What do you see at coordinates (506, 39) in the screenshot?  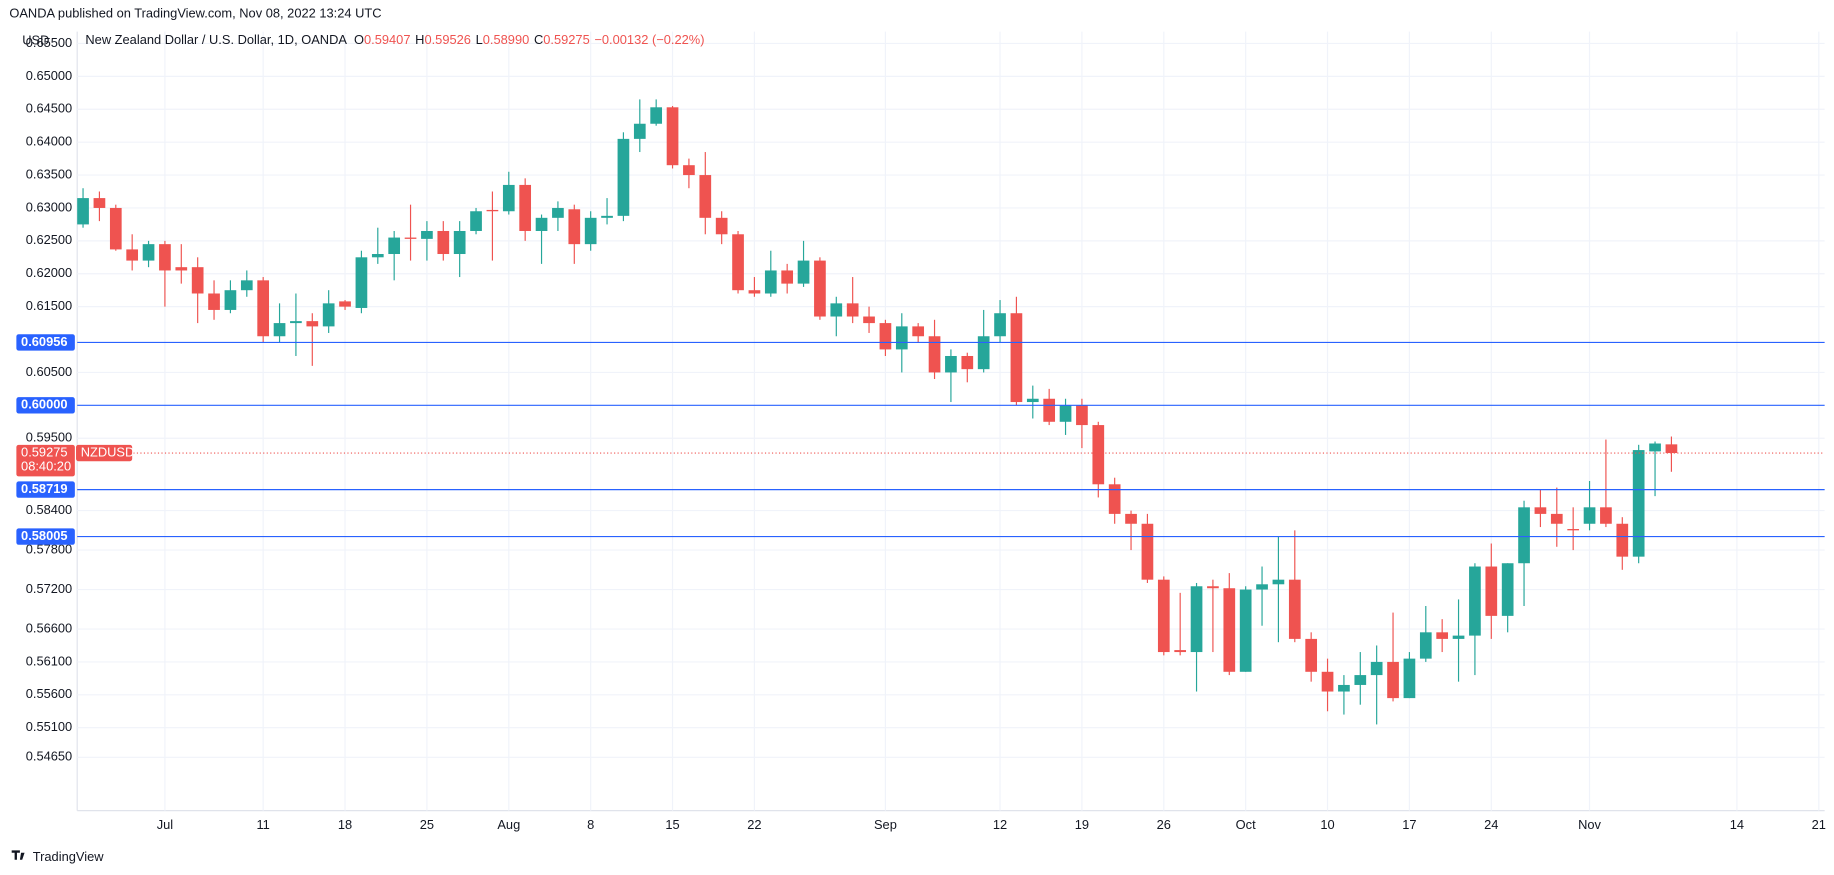 I see `legend-value: 0.58990` at bounding box center [506, 39].